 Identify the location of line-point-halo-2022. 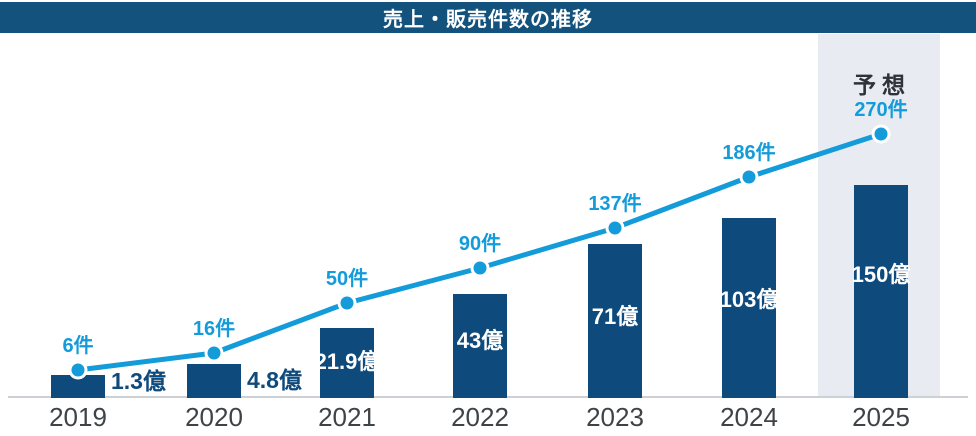
(480, 268).